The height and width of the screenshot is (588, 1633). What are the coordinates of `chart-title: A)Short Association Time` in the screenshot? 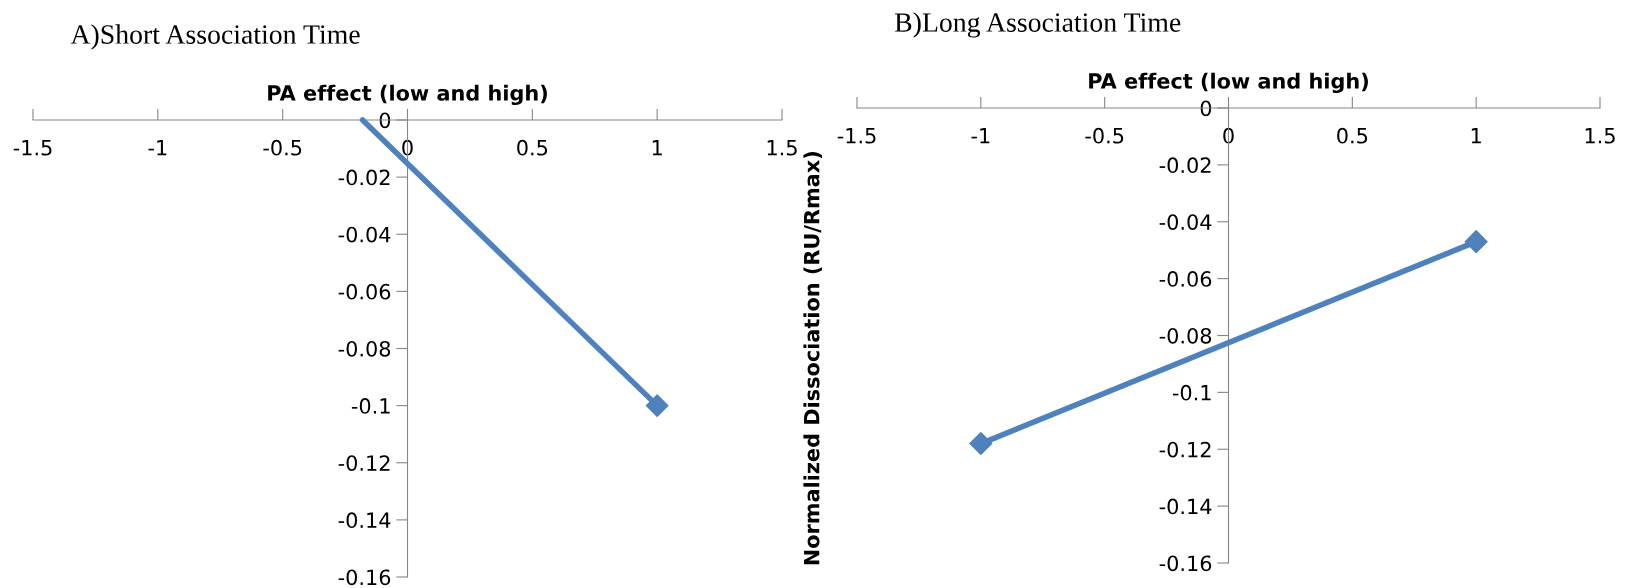 It's located at (215, 37).